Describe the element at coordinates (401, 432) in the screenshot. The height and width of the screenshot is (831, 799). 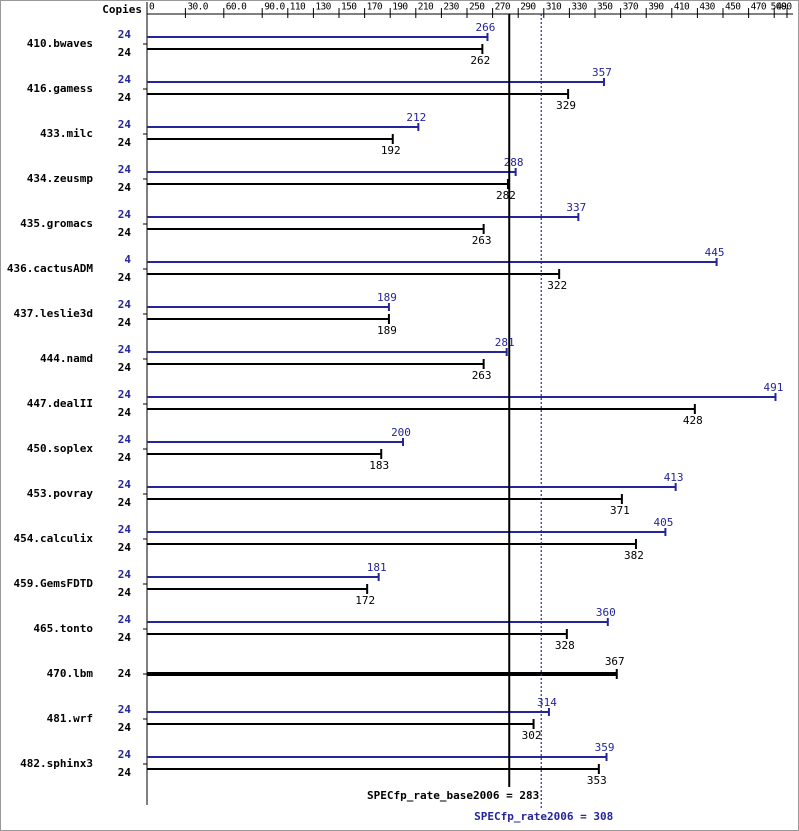
I see `peak-value-label: 200` at that location.